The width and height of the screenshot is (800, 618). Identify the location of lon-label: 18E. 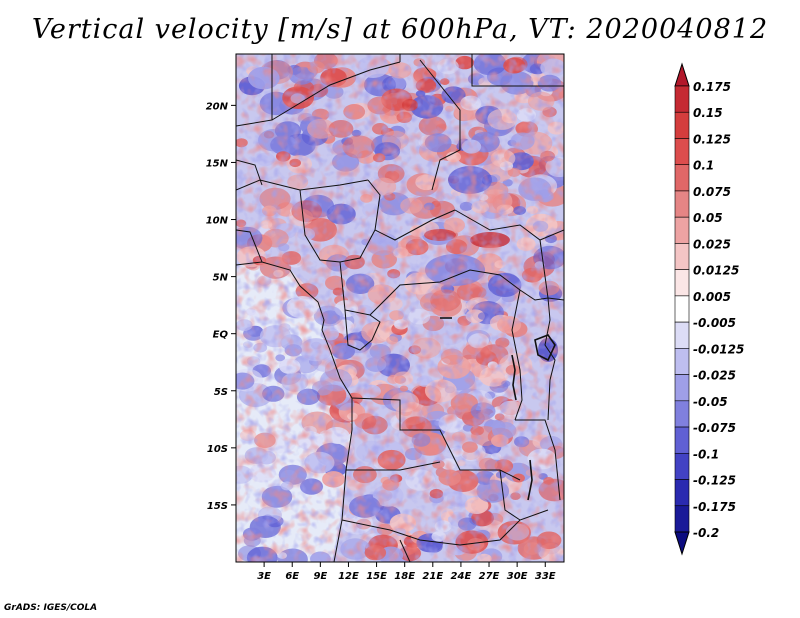
(404, 576).